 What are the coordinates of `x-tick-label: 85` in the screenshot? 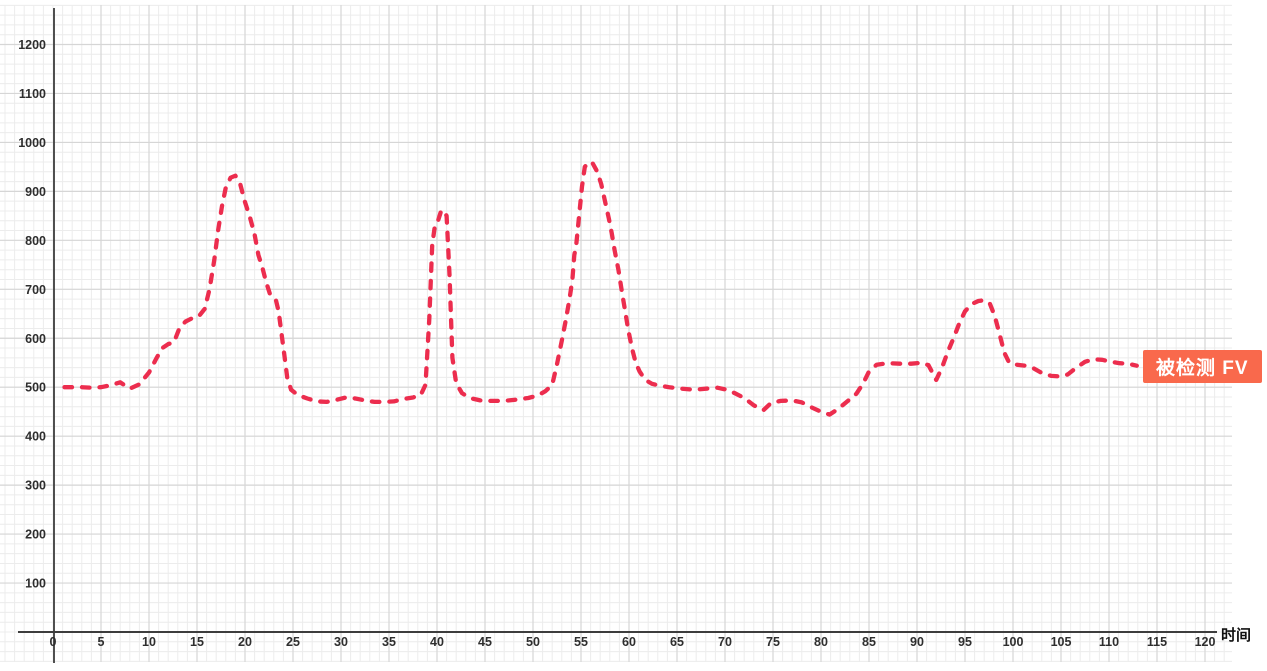 It's located at (869, 642).